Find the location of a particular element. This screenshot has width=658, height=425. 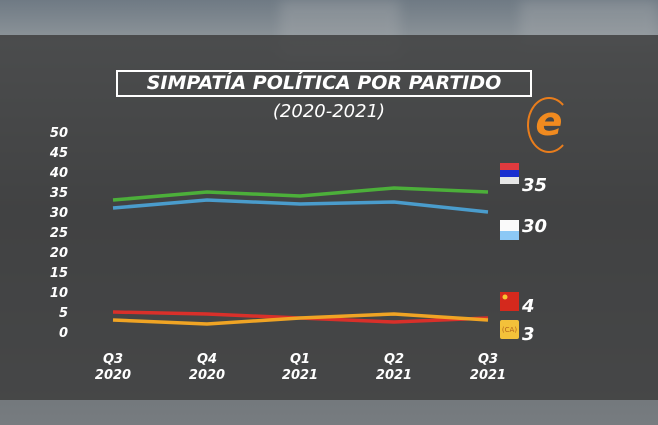

y-tick-label: 35 is located at coordinates (59, 193).